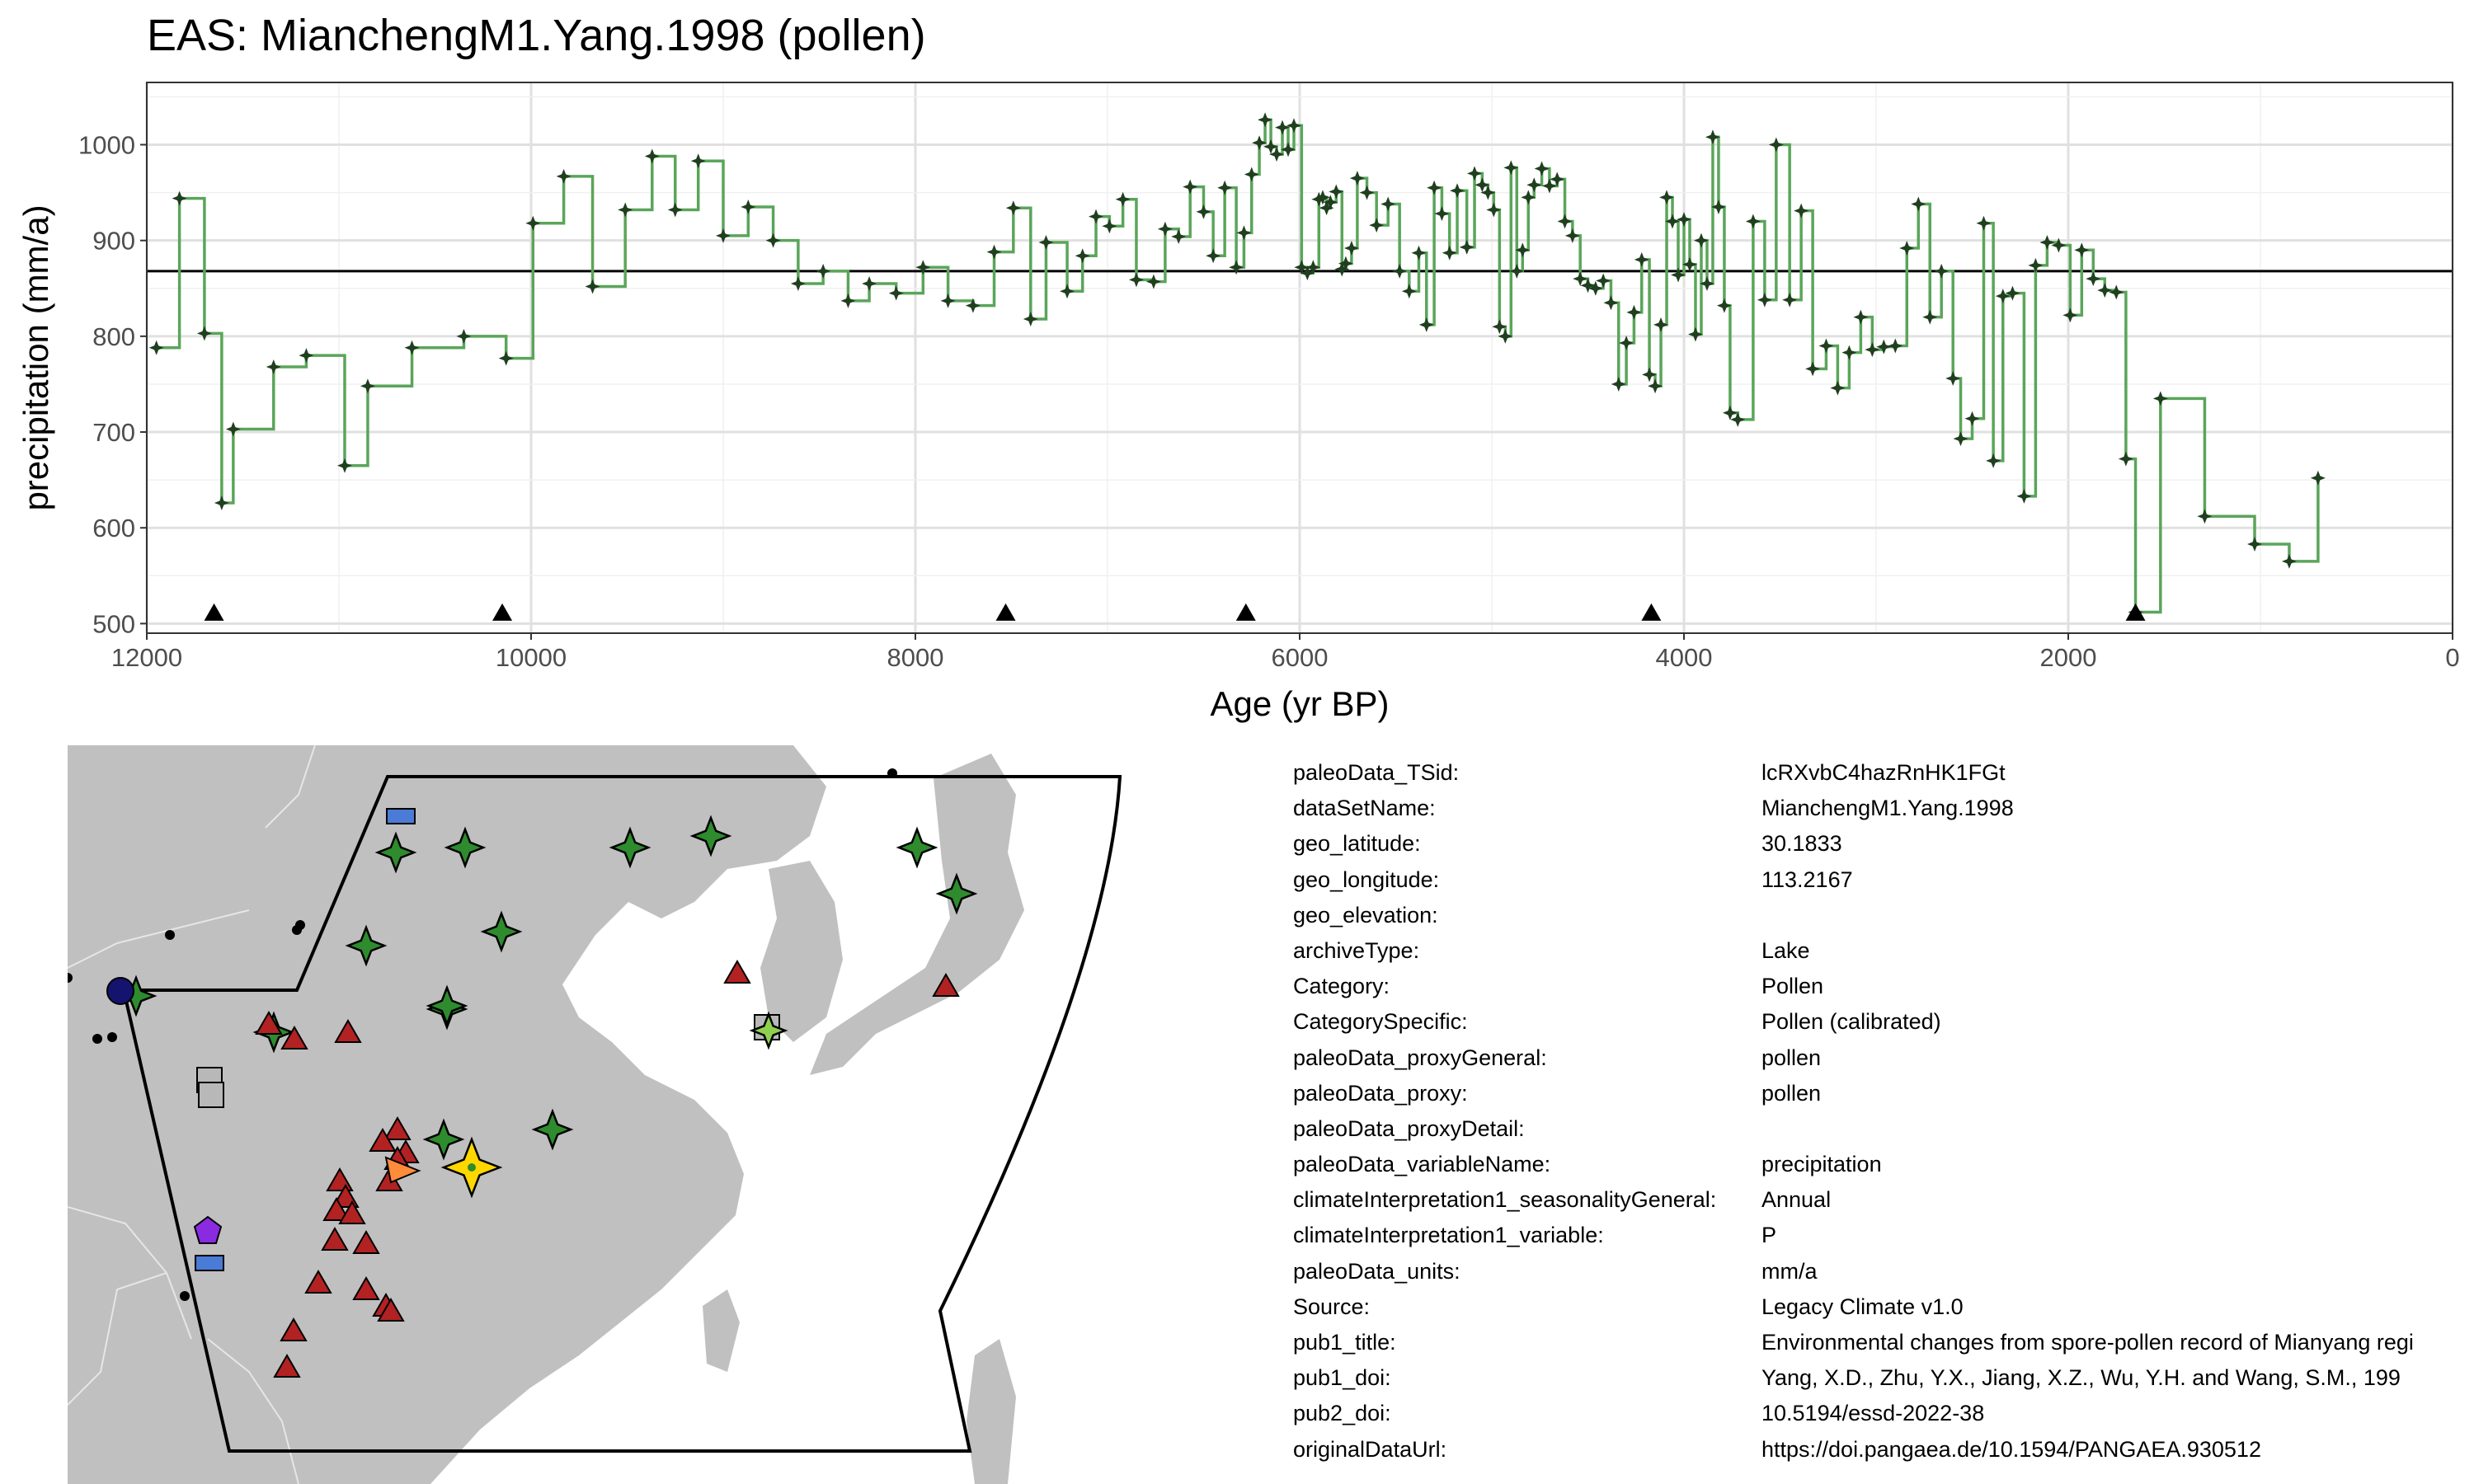 The image size is (2474, 1484). Describe the element at coordinates (1883, 1063) in the screenshot. I see `metadata-row: paleoData_proxyGeneral: pollen` at that location.